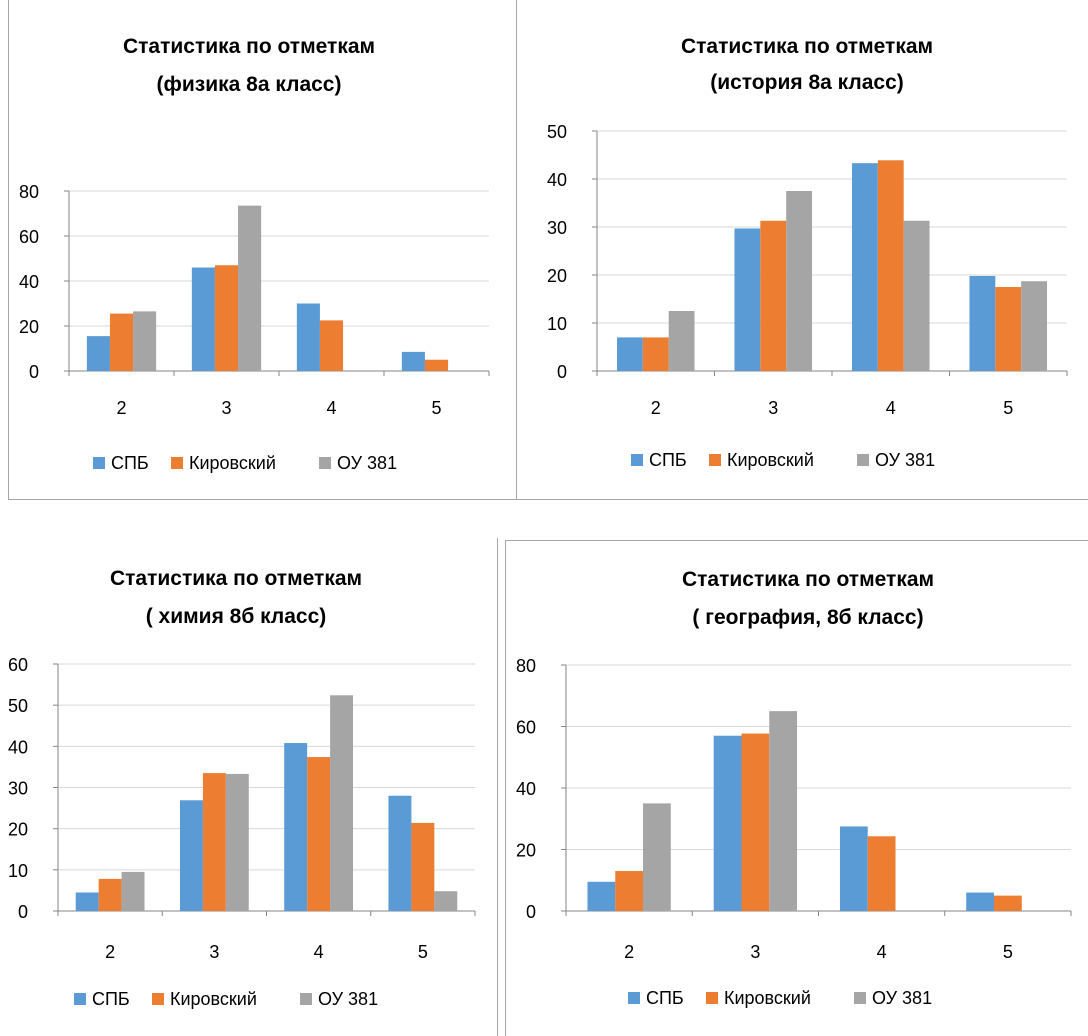 This screenshot has height=1036, width=1088. Describe the element at coordinates (807, 82) in the screenshot. I see `chart-subtitle: (история 8а класс)` at that location.